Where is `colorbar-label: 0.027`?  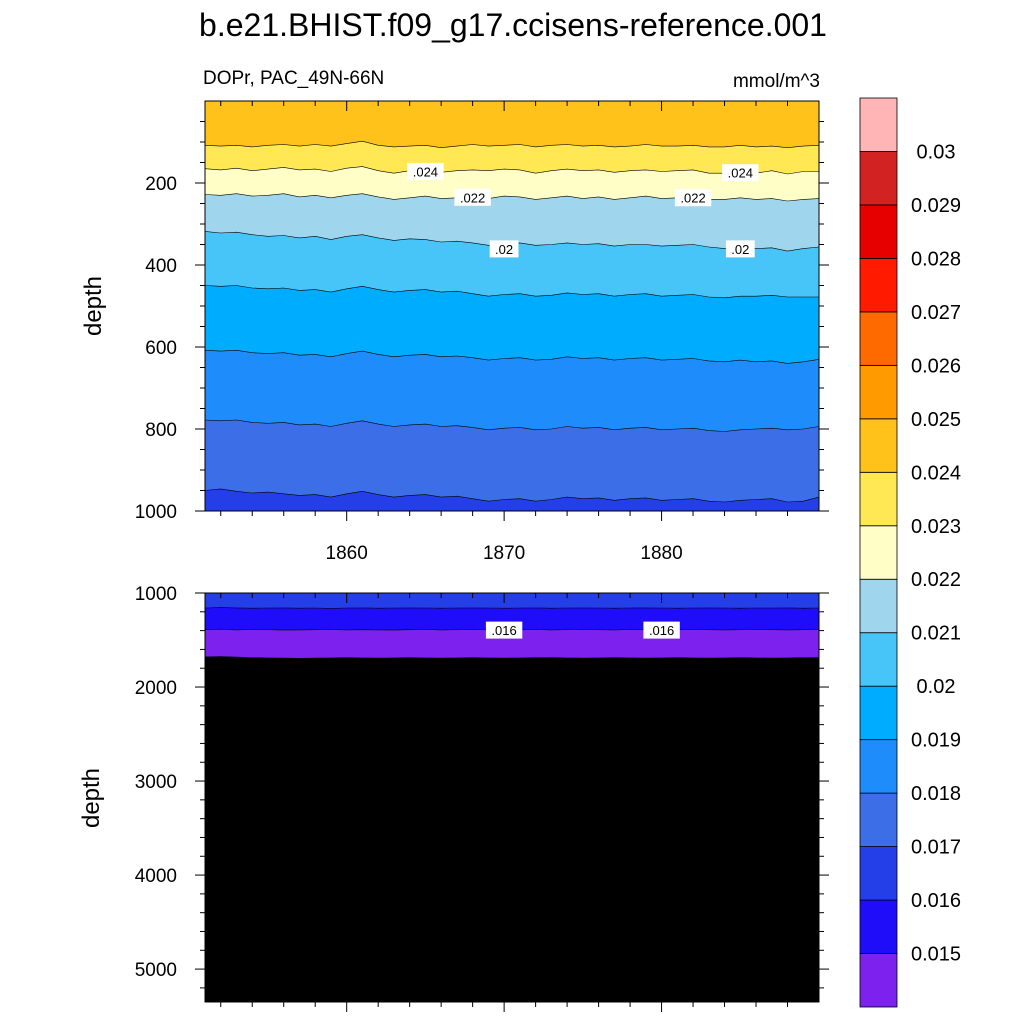 colorbar-label: 0.027 is located at coordinates (936, 313).